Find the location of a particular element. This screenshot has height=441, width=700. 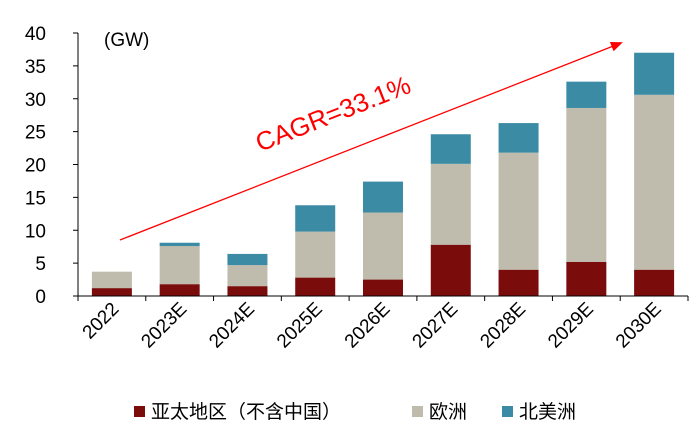

bar-segment-0-2024E is located at coordinates (247, 291).